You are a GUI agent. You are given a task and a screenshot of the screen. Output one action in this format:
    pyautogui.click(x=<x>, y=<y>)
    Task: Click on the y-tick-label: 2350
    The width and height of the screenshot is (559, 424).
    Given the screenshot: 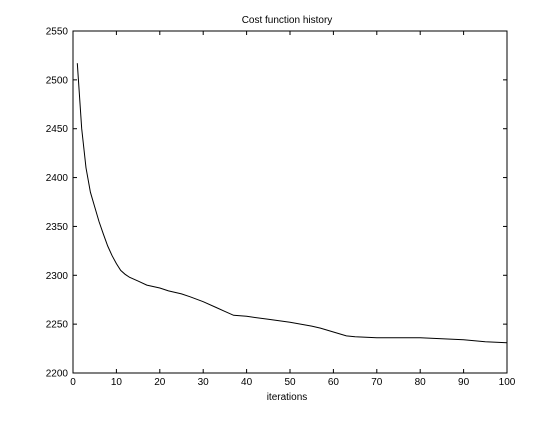 What is the action you would take?
    pyautogui.click(x=57, y=227)
    